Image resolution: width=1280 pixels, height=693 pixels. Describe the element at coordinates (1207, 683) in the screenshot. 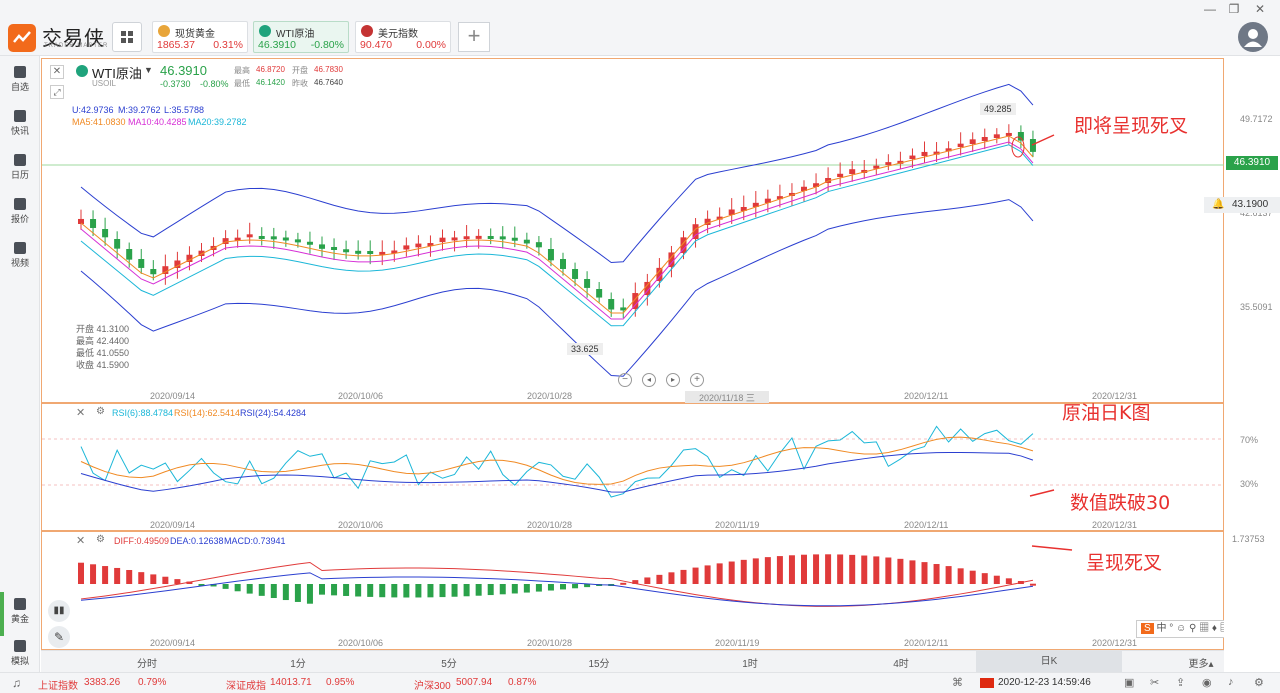

I see `camera-icon: ◉` at that location.